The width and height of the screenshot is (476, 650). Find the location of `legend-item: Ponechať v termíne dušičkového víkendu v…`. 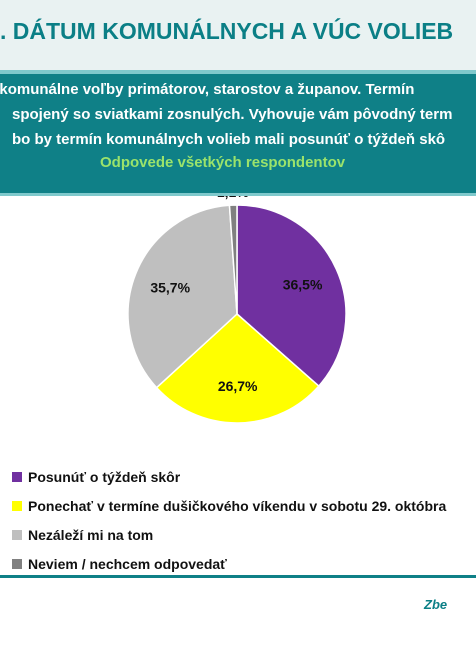

legend-item: Ponechať v termíne dušičkového víkendu v… is located at coordinates (229, 505).